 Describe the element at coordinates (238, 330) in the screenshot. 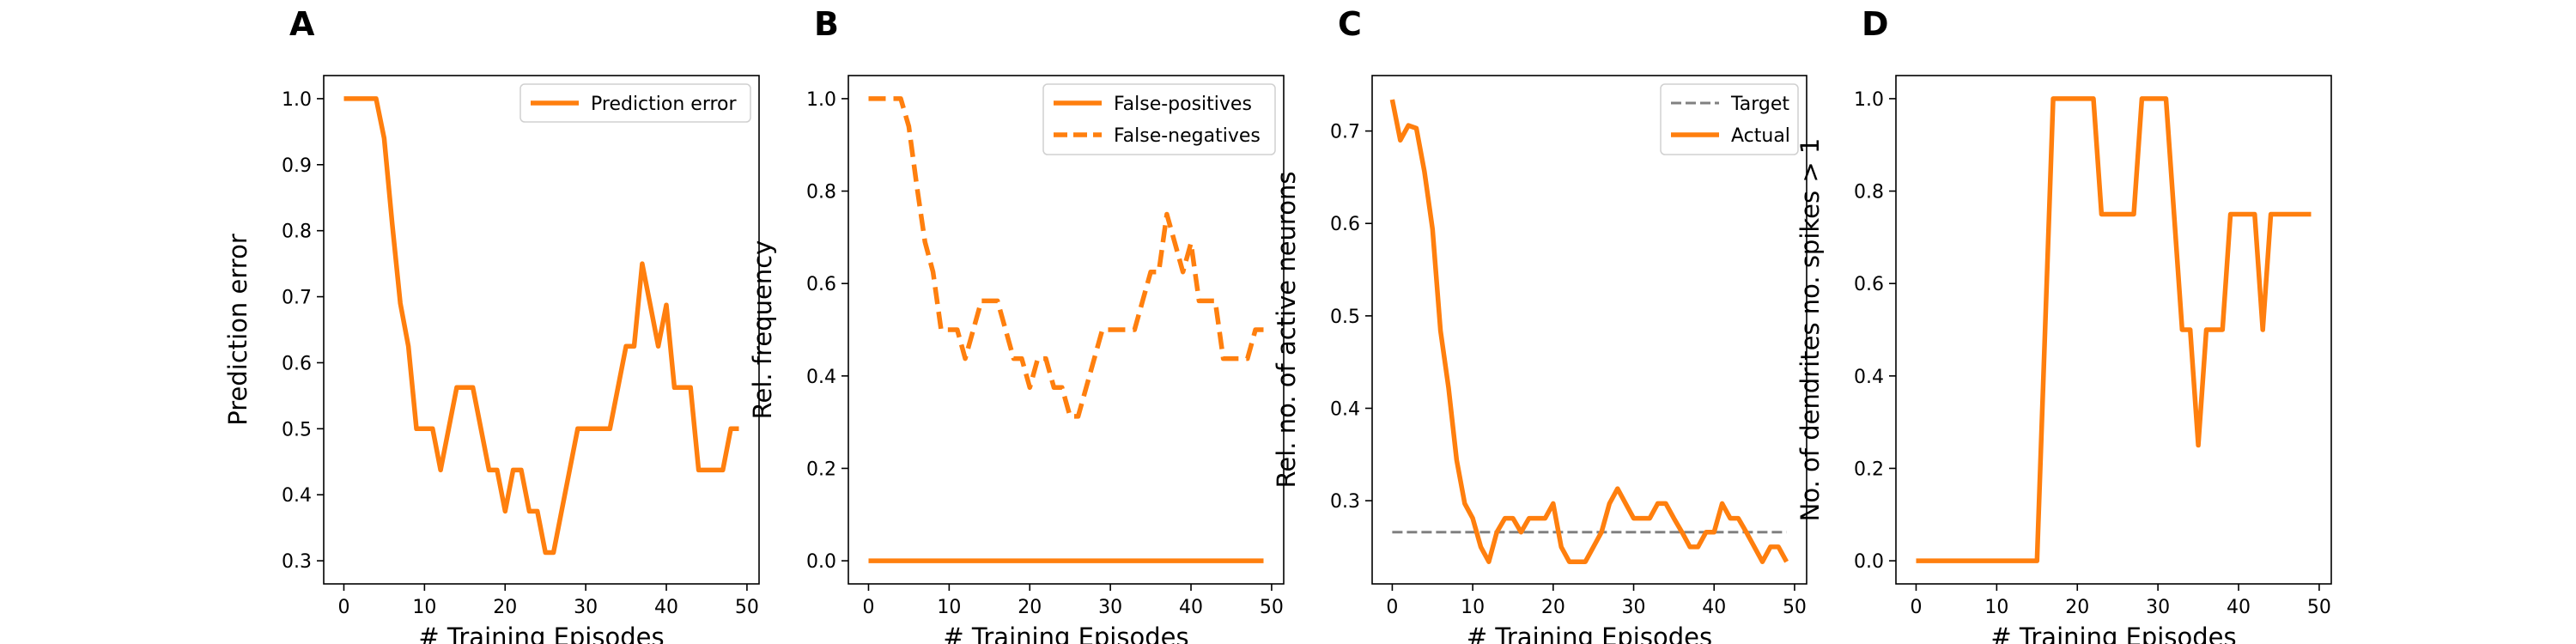

I see `y-axis-label: Prediction error` at that location.